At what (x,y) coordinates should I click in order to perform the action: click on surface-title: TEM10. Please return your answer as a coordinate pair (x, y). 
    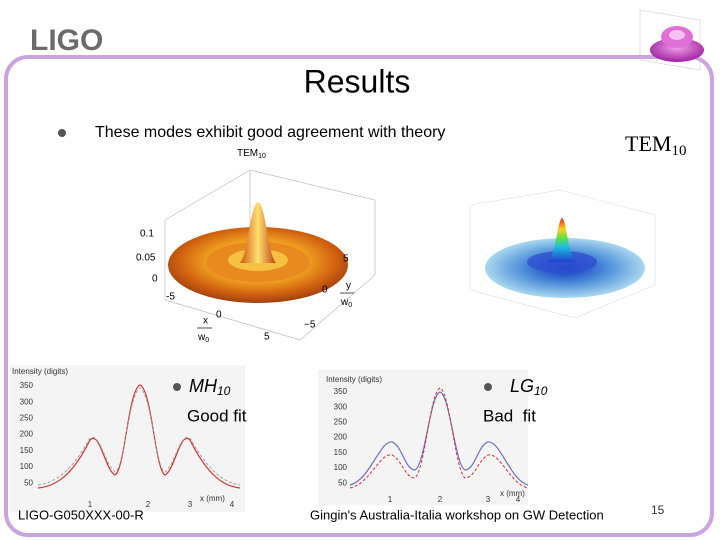
    Looking at the image, I should click on (251, 154).